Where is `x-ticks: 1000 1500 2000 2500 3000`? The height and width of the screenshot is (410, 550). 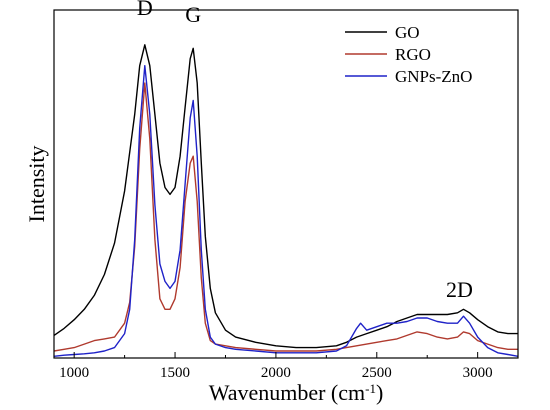 x-ticks: 1000 1500 2000 2500 3000 is located at coordinates (276, 366).